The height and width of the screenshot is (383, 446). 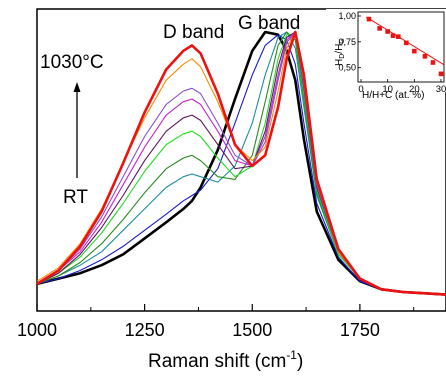 What do you see at coordinates (75, 197) in the screenshot?
I see `bottom-temperature-label: RT` at bounding box center [75, 197].